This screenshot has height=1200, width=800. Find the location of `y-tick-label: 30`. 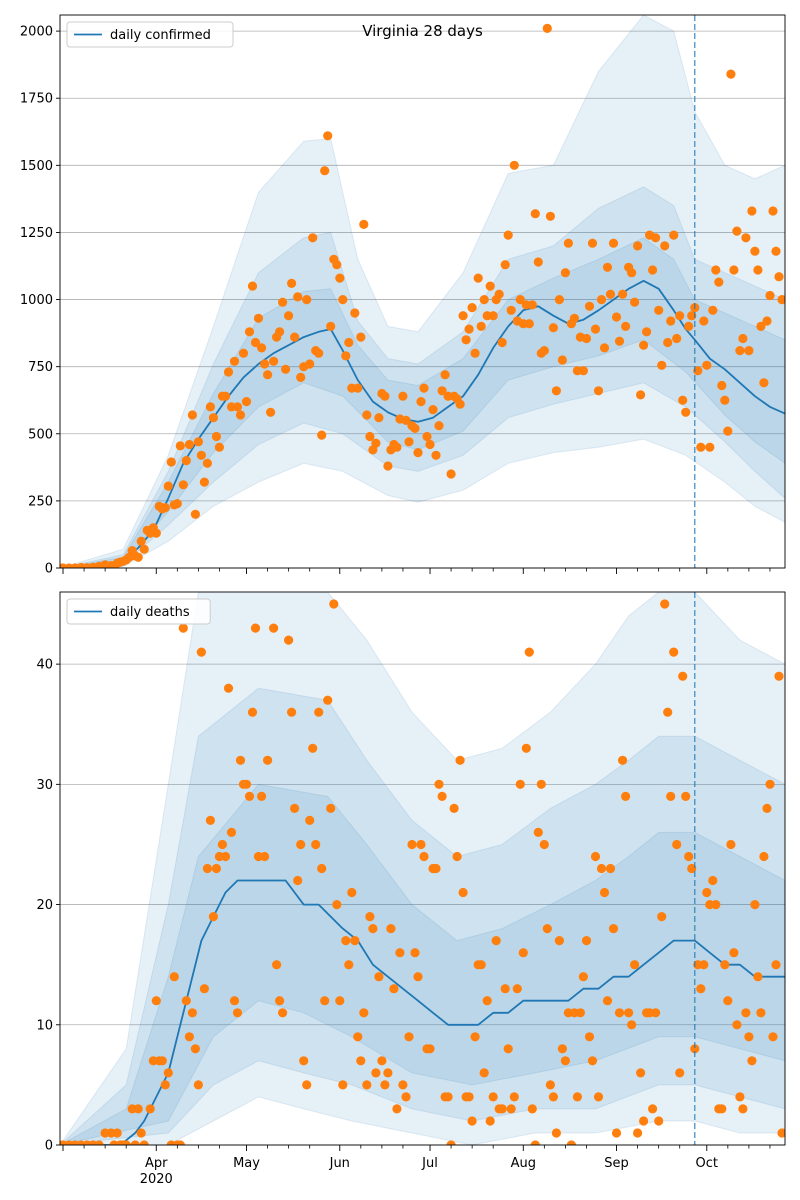

y-tick-label: 30 is located at coordinates (44, 785).